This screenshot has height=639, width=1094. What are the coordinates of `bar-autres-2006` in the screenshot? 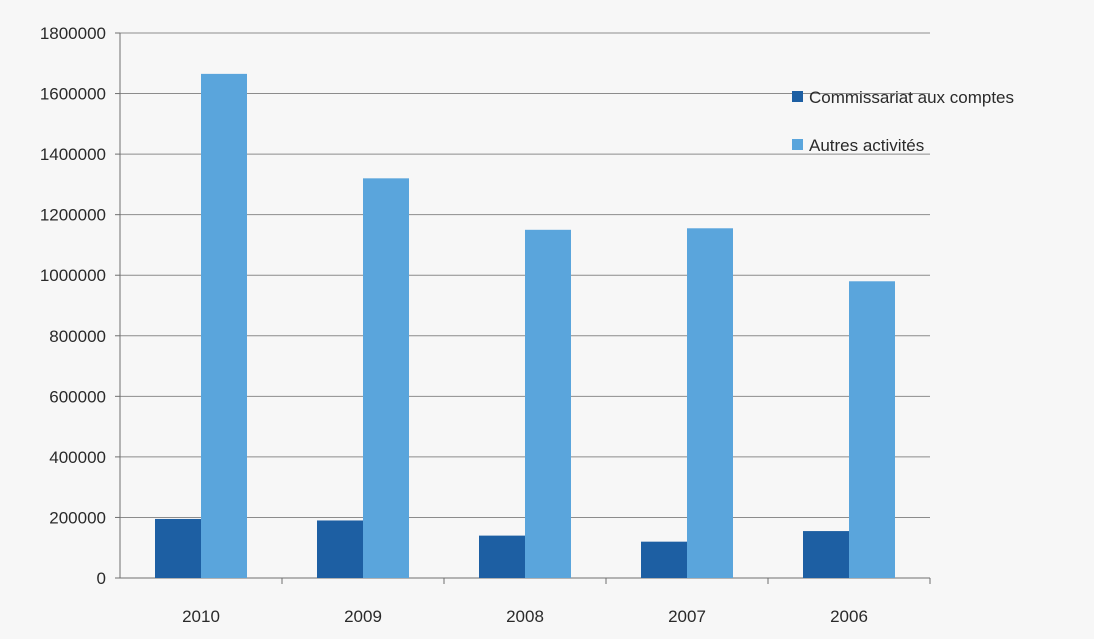 It's located at (872, 429).